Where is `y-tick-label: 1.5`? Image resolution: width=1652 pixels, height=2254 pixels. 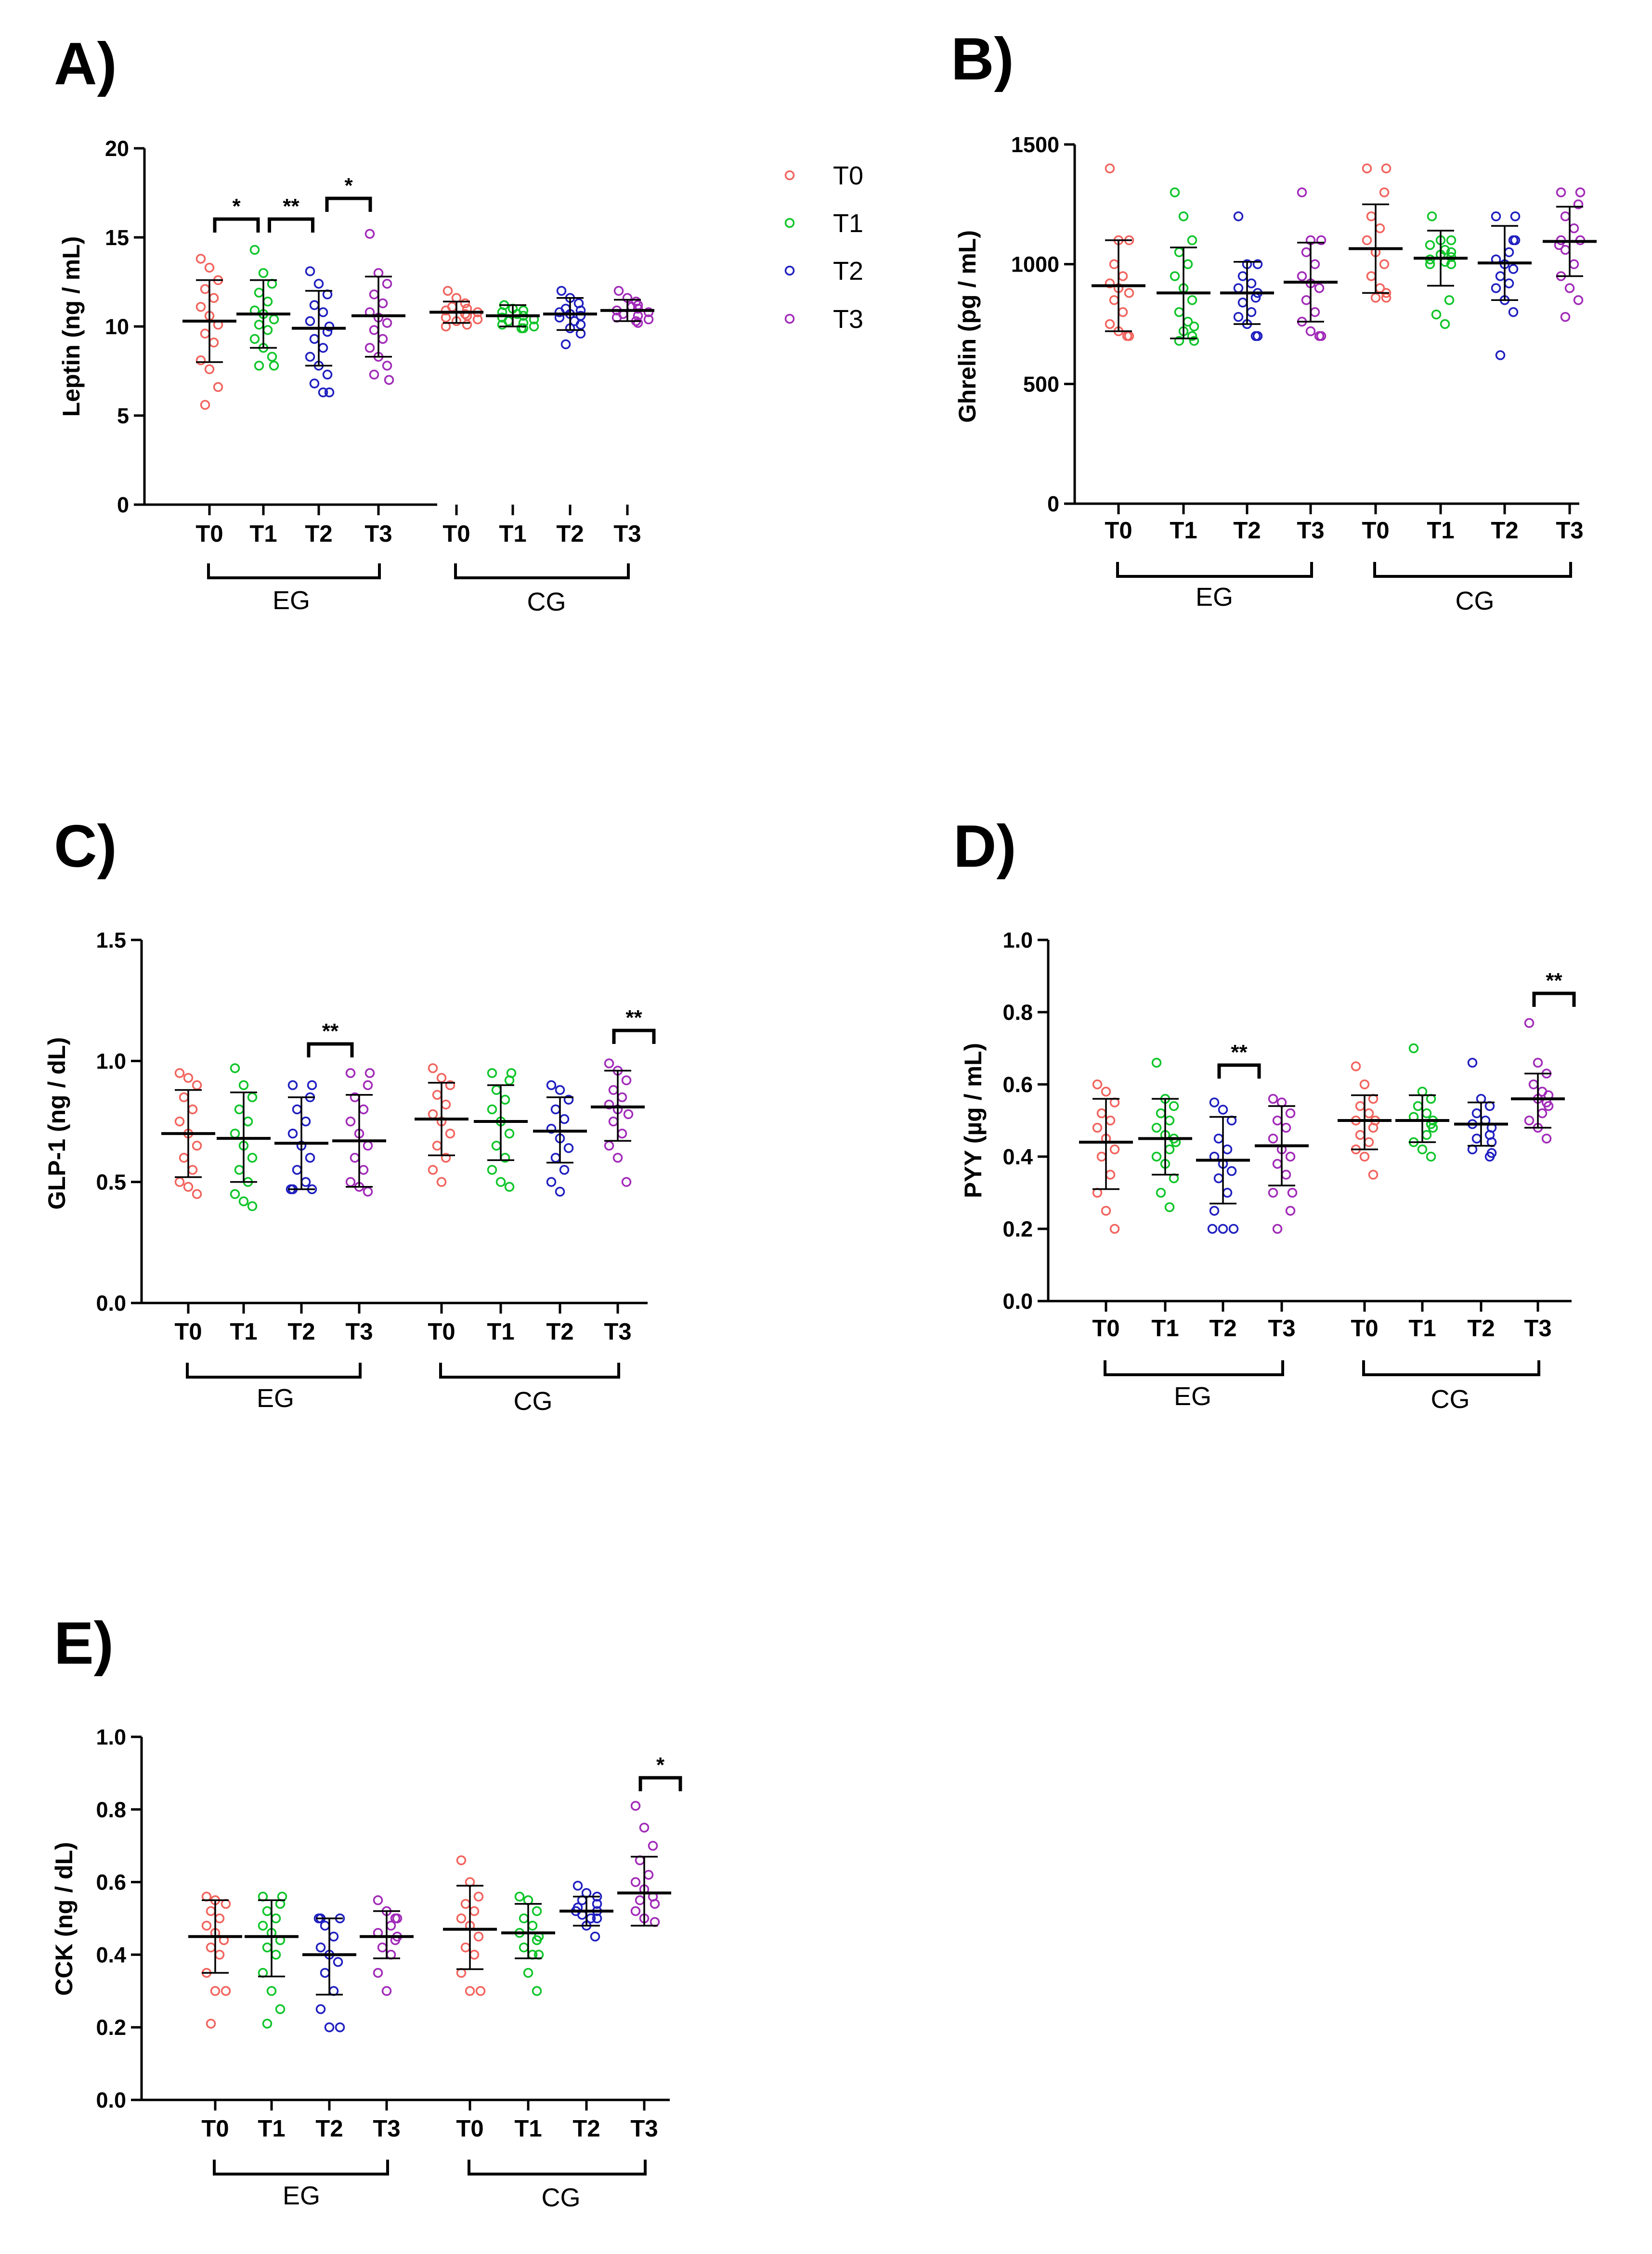
y-tick-label: 1.5 is located at coordinates (111, 940).